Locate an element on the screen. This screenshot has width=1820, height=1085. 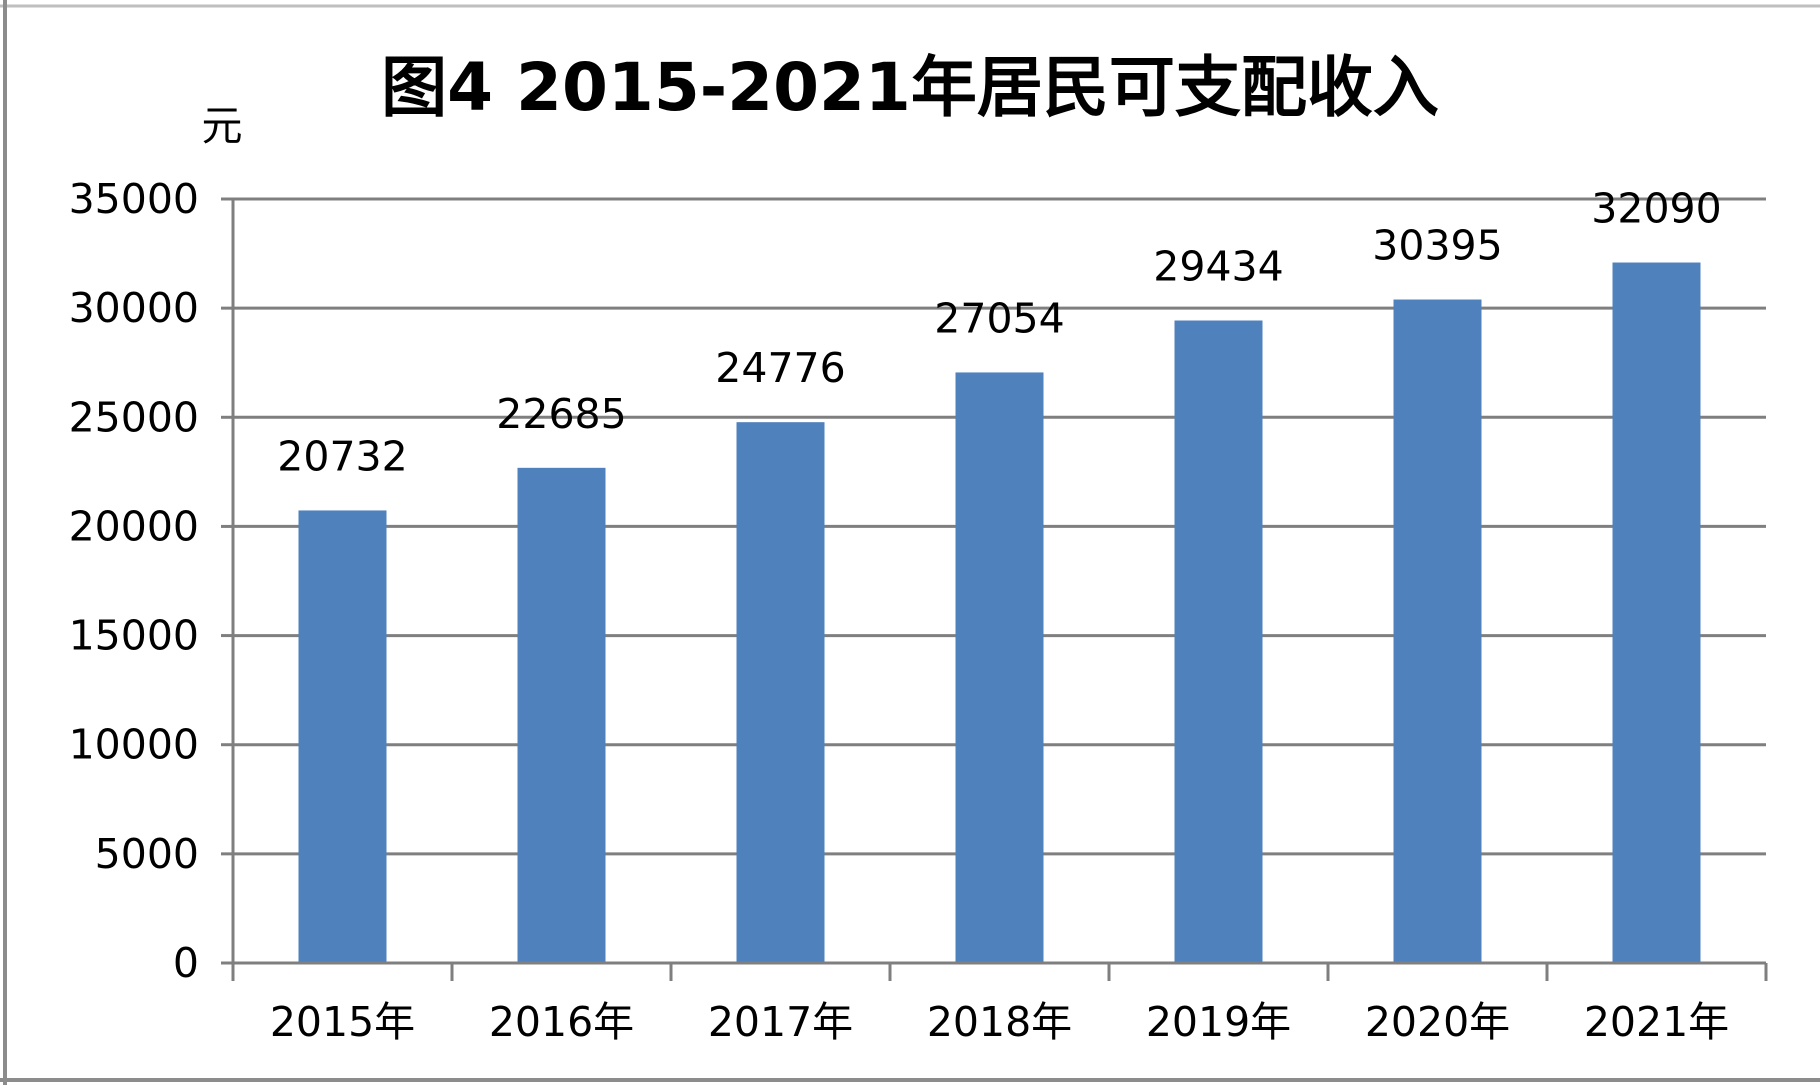
x-tick-label: 2015年 is located at coordinates (342, 1022).